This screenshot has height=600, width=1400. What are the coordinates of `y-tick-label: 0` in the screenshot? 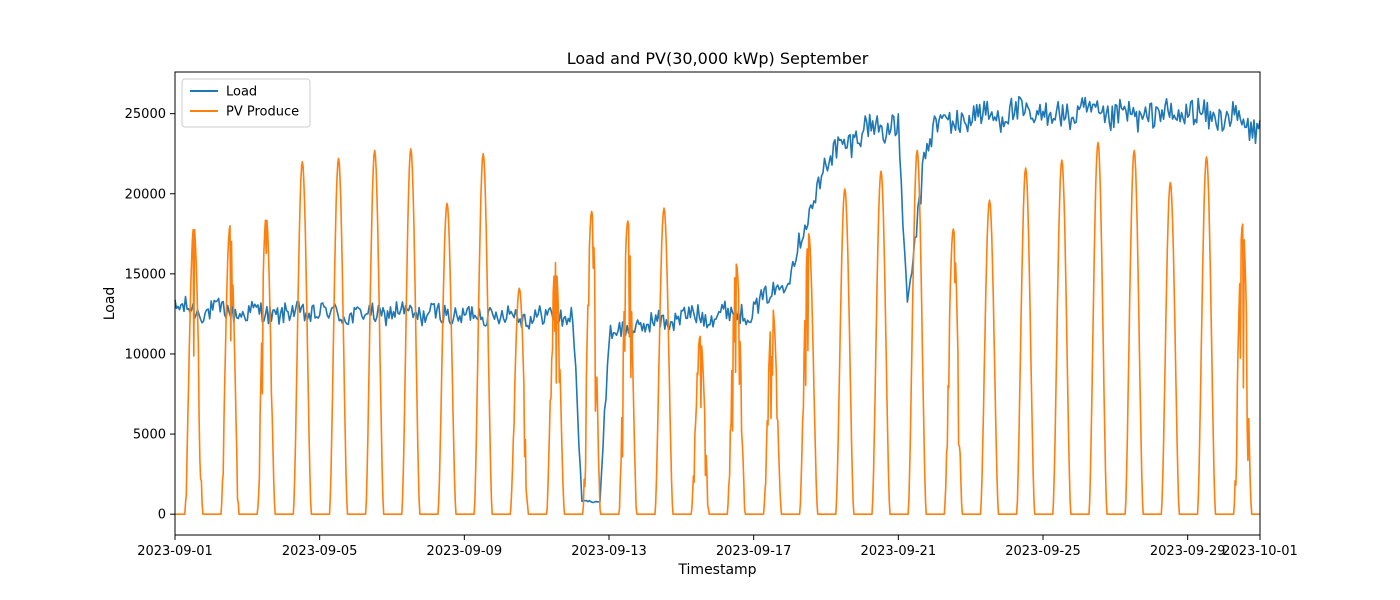 It's located at (162, 515).